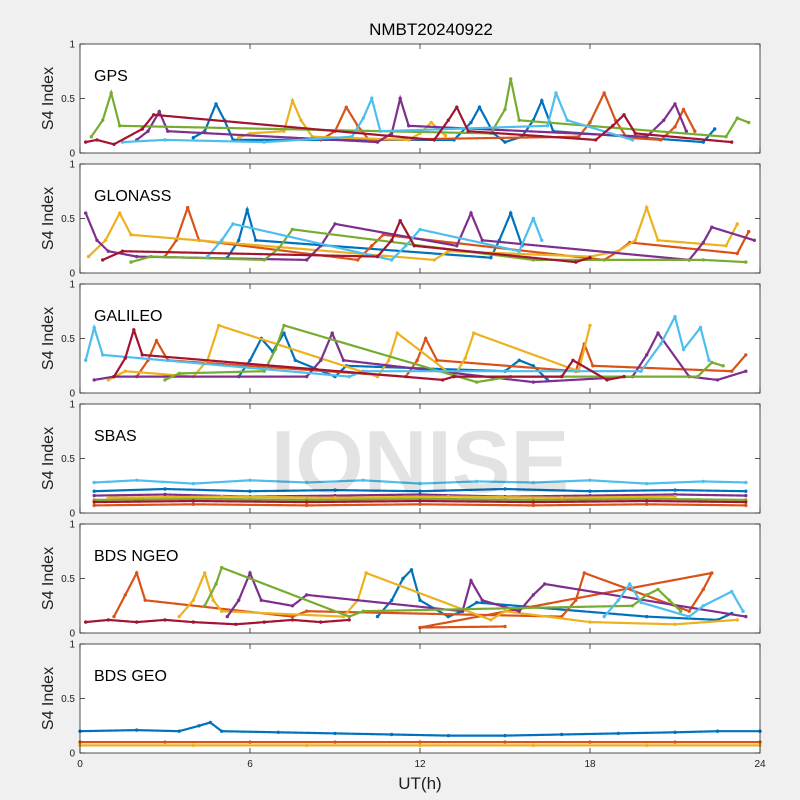  What do you see at coordinates (111, 76) in the screenshot?
I see `panel-label: GPS` at bounding box center [111, 76].